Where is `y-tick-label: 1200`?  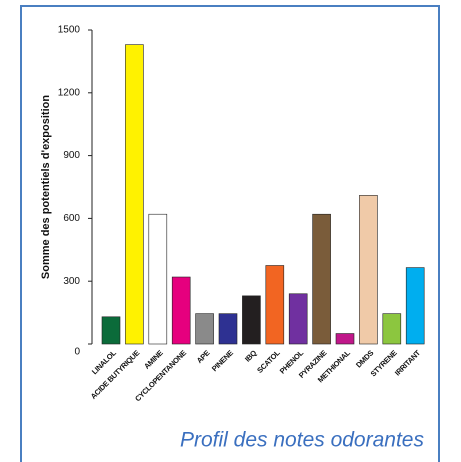
y-tick-label: 1200 is located at coordinates (69, 92).